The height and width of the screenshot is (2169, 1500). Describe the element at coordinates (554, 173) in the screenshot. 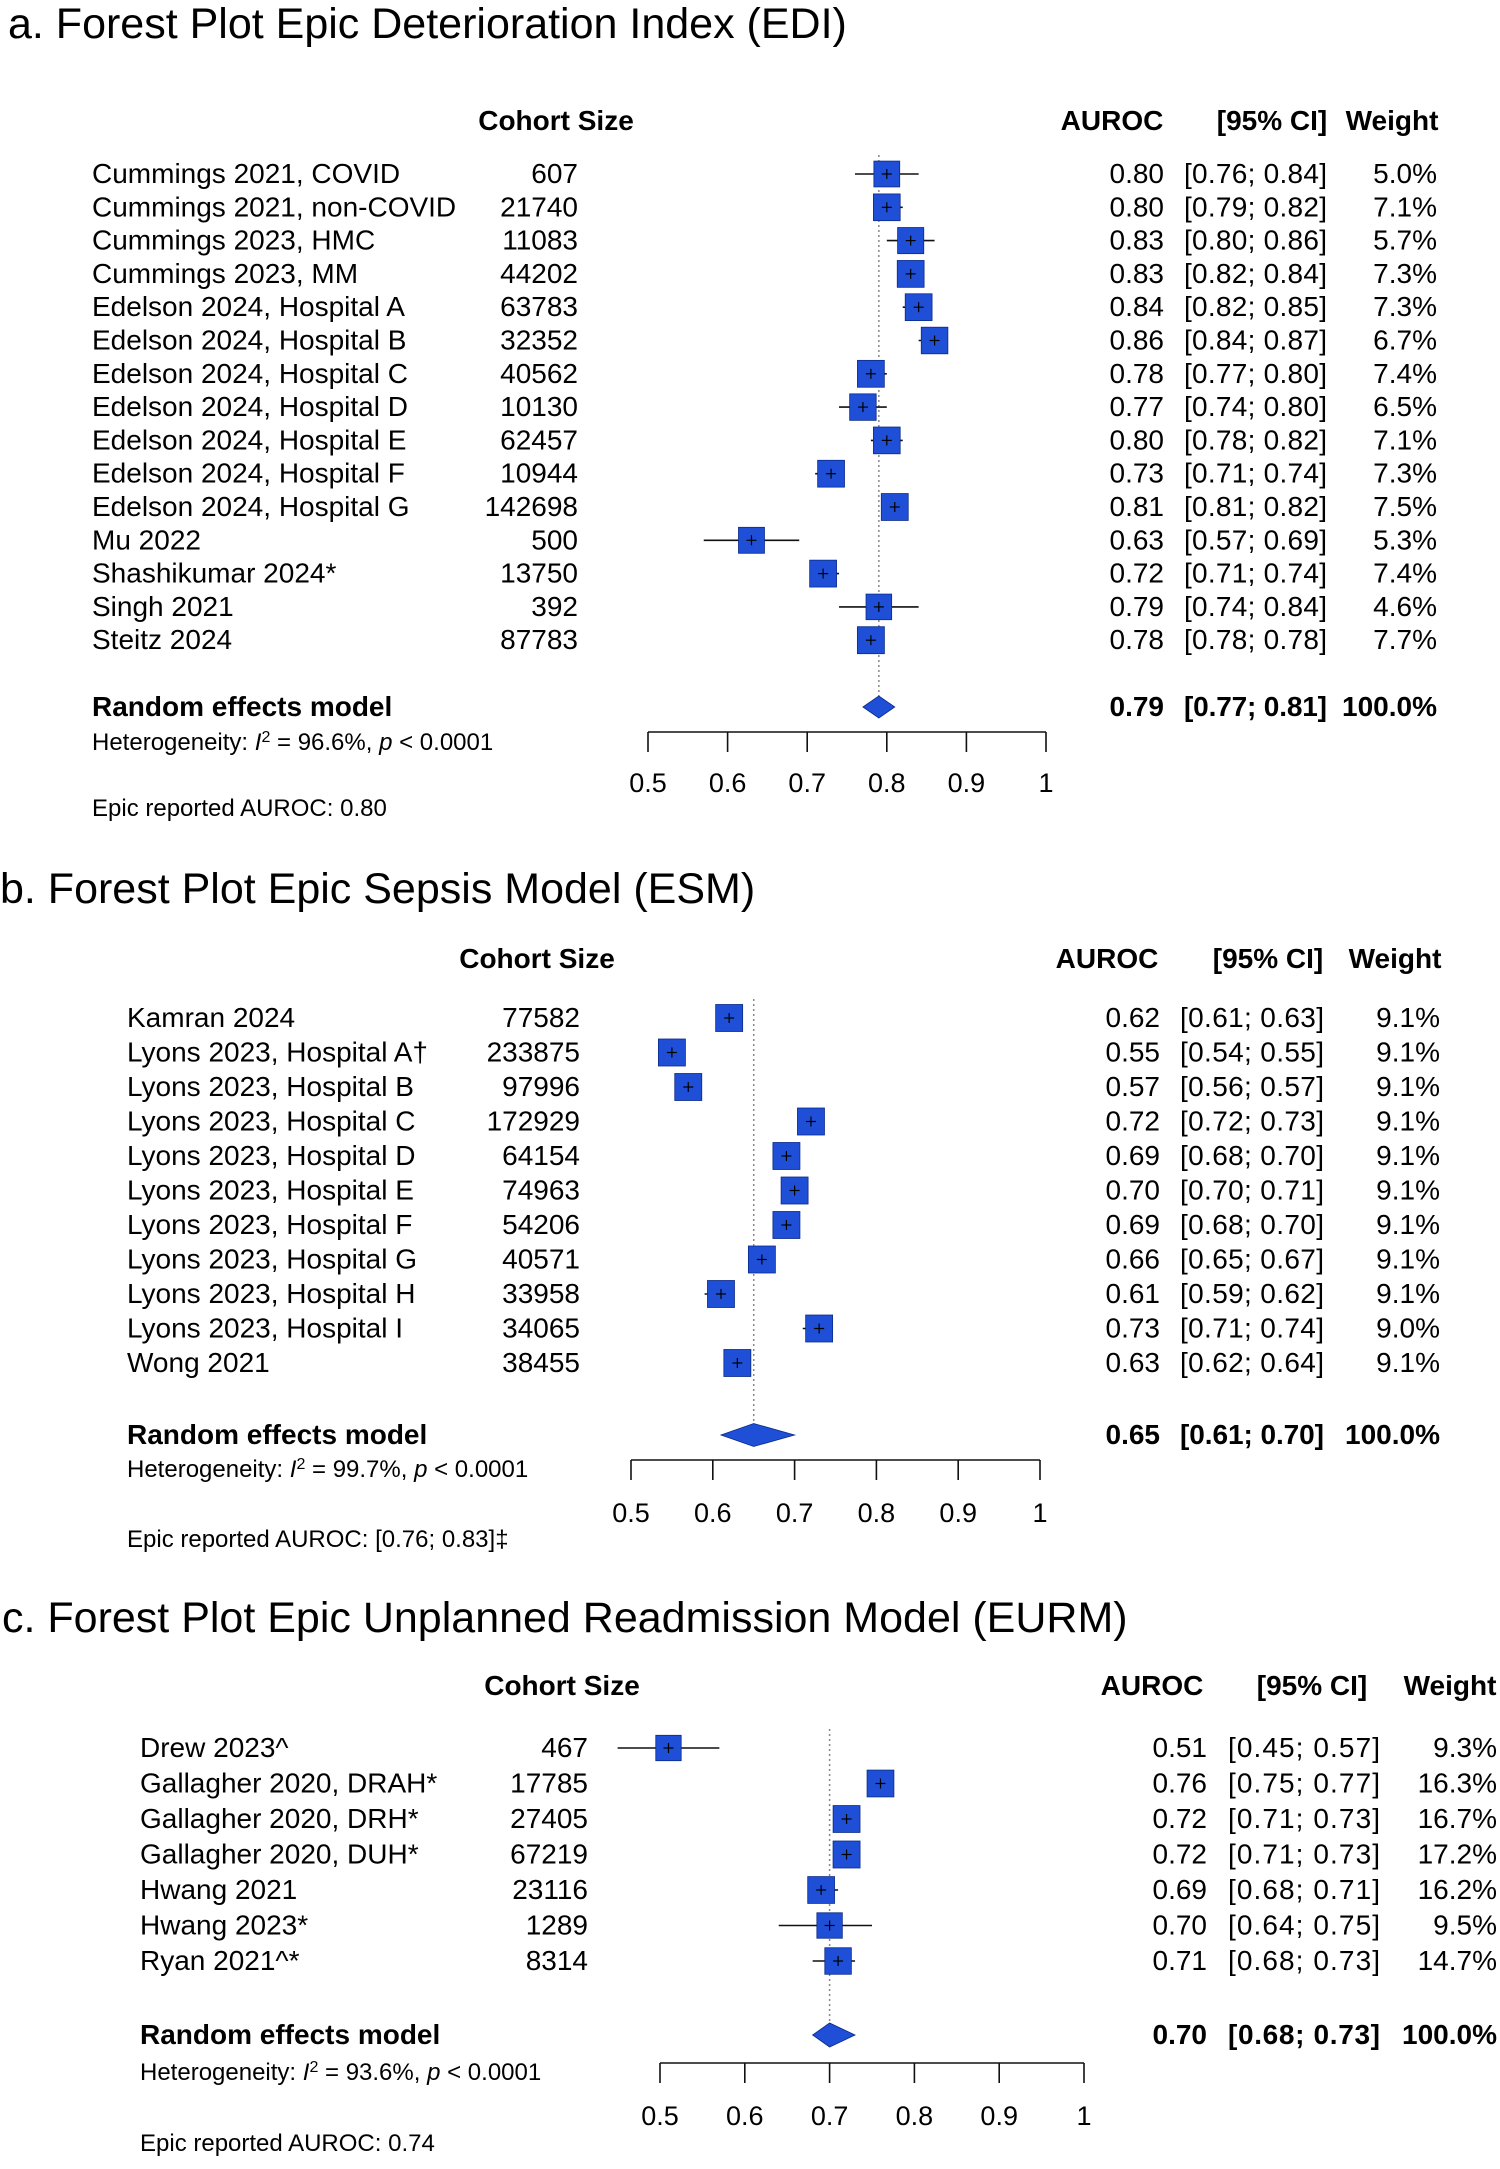

I see `cohort-size: 607` at that location.